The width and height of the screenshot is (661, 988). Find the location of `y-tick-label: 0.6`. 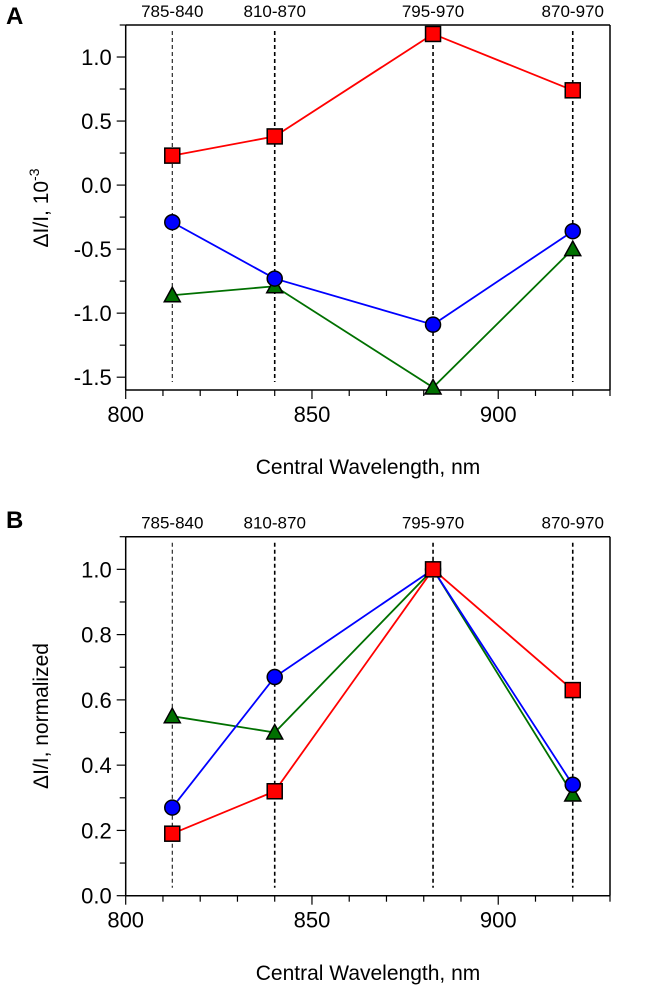

y-tick-label: 0.6 is located at coordinates (96, 700).